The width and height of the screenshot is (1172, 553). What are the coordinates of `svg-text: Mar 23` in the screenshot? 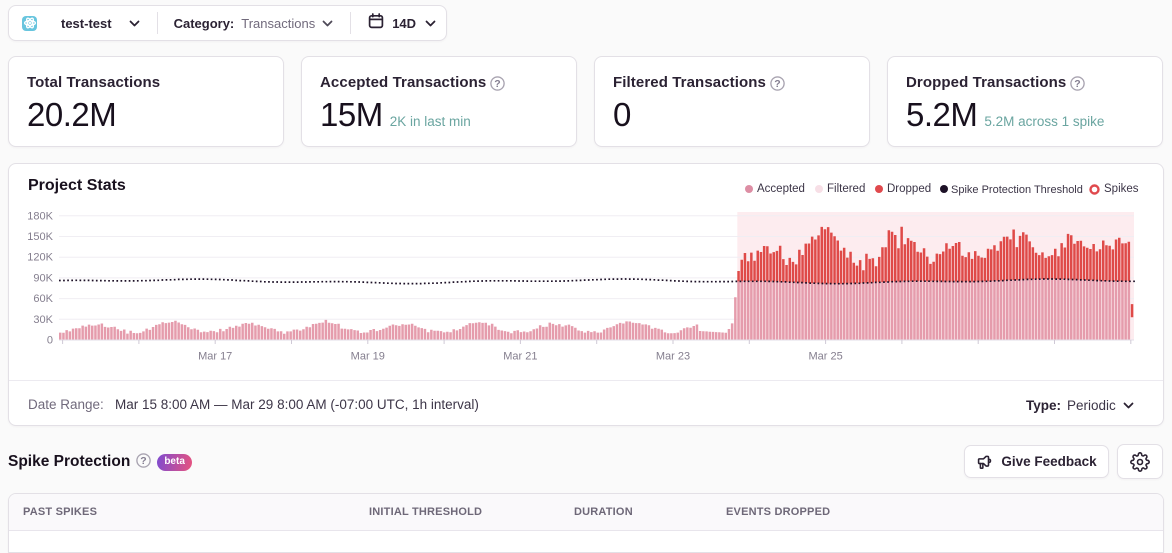 It's located at (673, 357).